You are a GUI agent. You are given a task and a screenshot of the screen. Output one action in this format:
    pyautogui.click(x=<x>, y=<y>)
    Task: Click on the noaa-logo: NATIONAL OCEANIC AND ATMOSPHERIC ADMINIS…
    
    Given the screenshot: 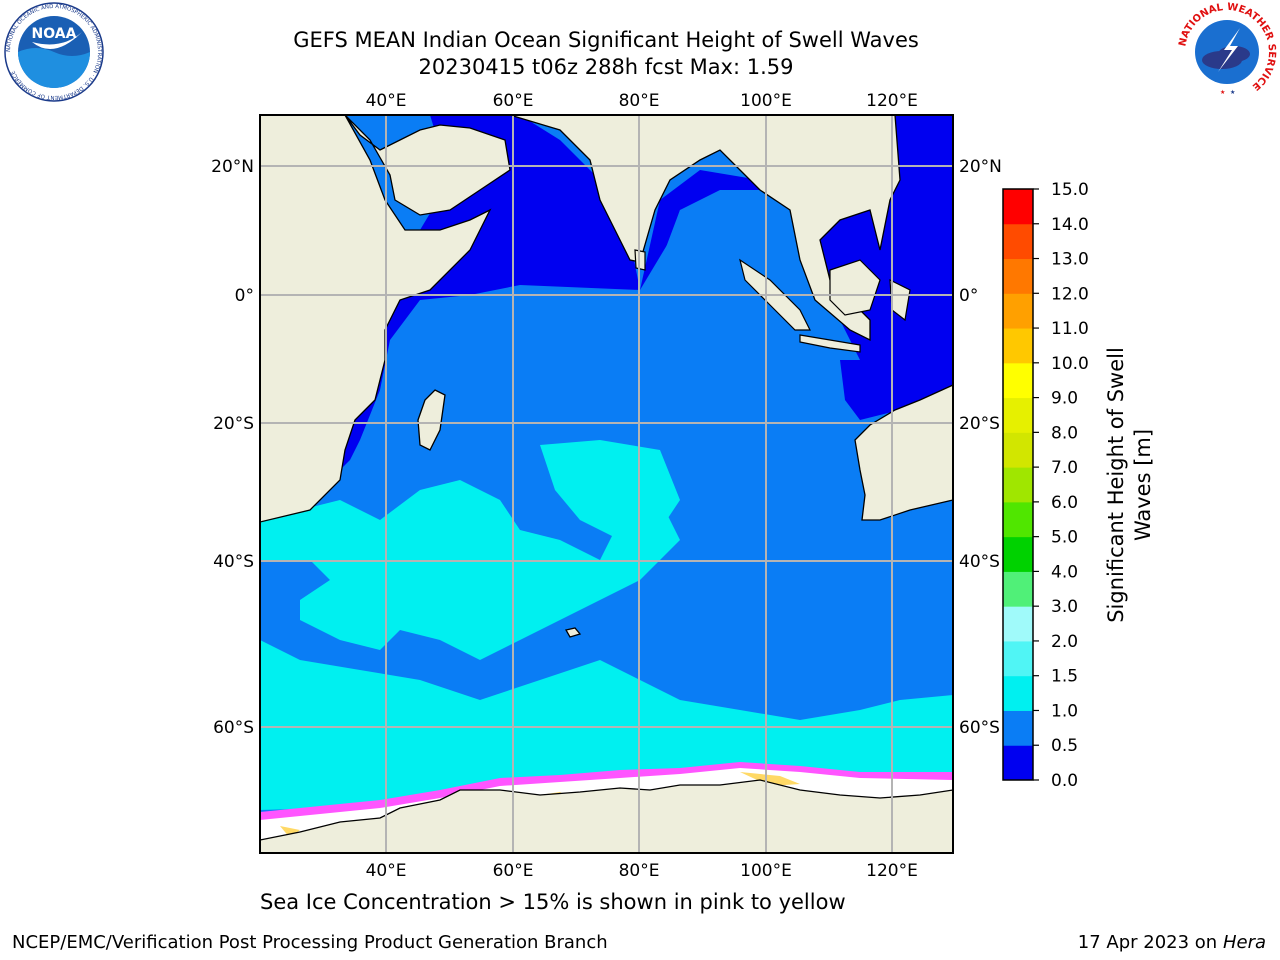 What is the action you would take?
    pyautogui.click(x=54, y=52)
    